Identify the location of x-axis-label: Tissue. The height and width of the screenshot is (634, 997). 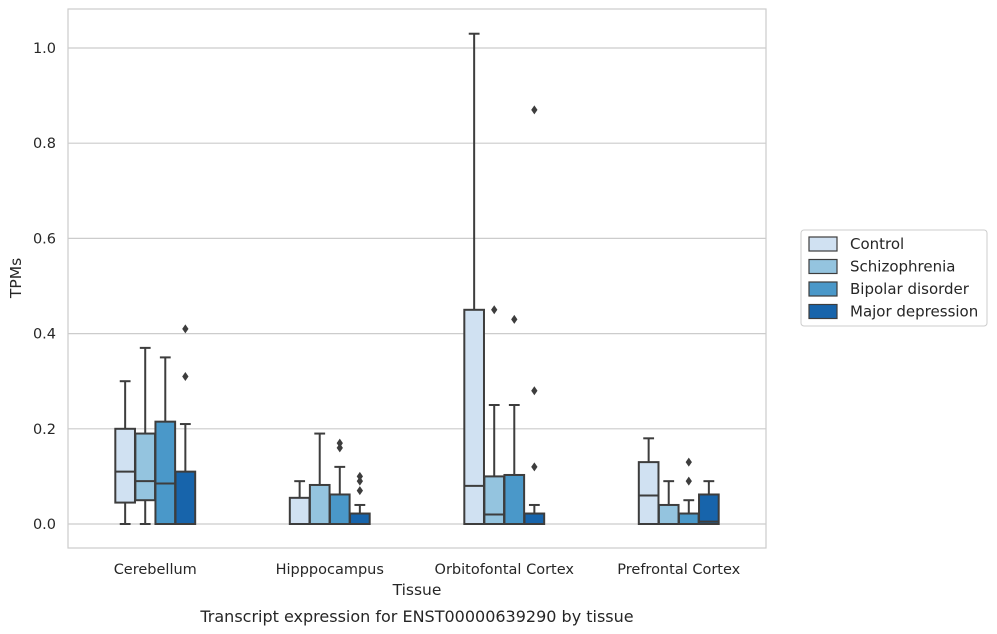
(417, 590).